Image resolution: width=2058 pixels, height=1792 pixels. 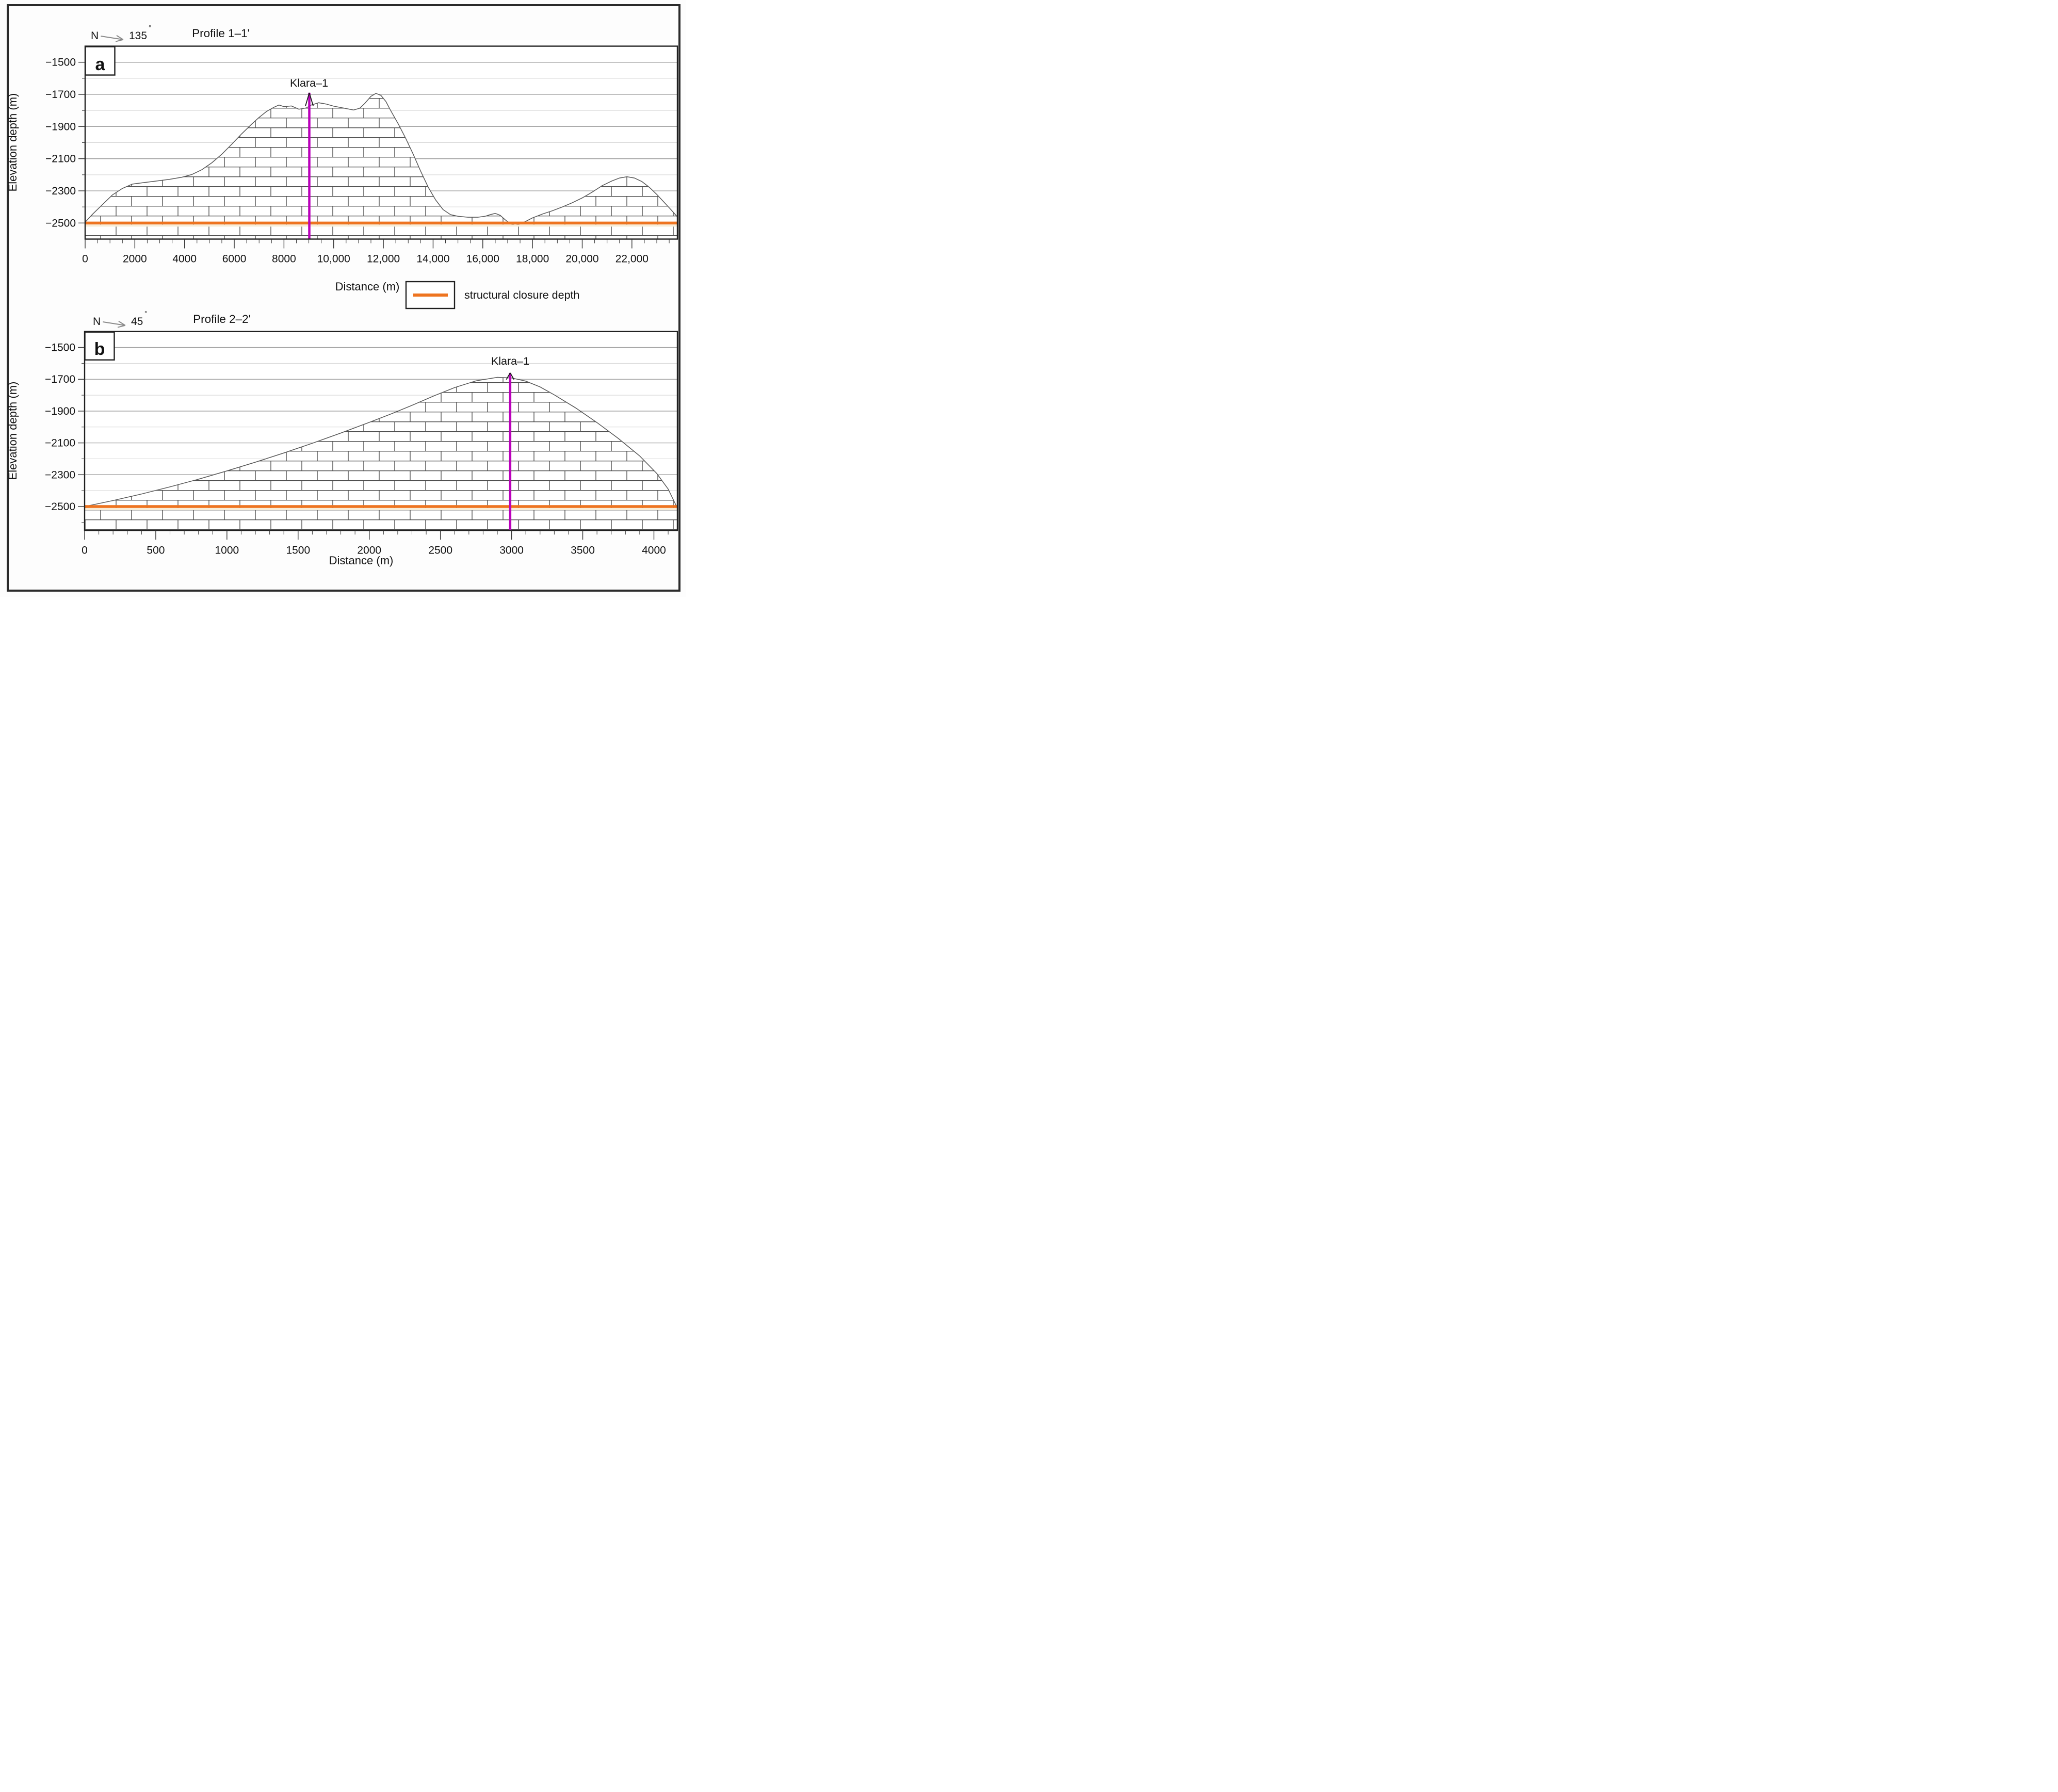 I want to click on x-tick-label: 18,000, so click(x=532, y=259).